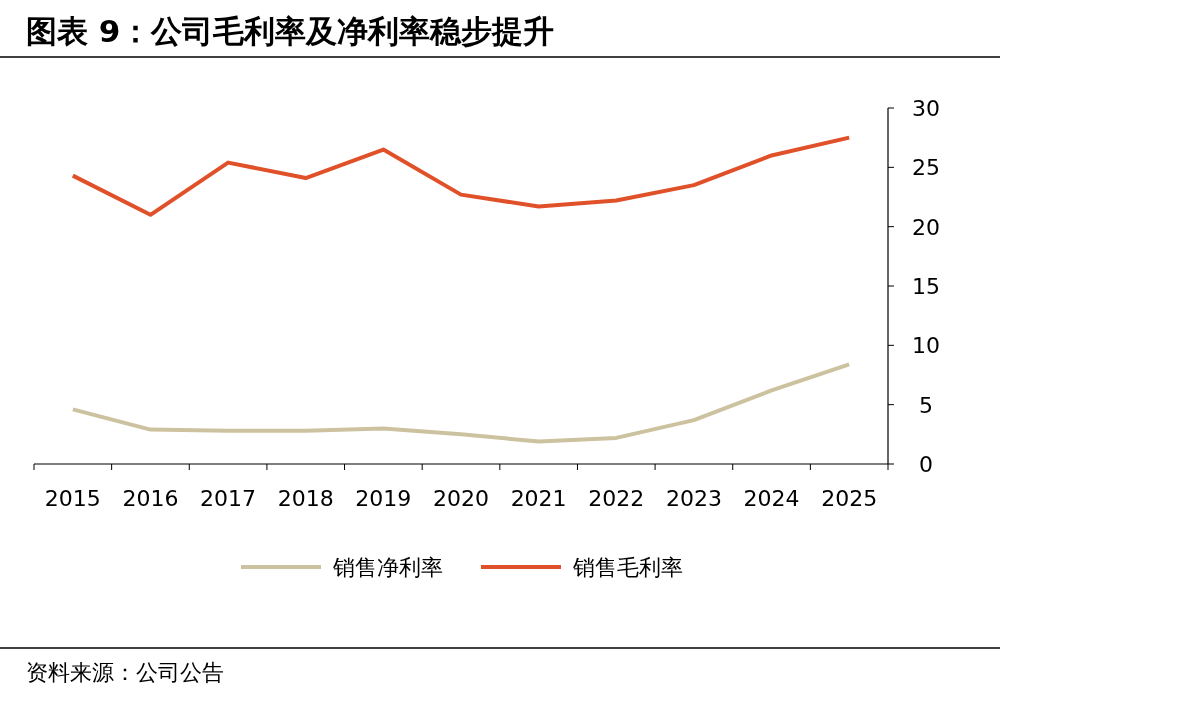 This screenshot has width=1192, height=701. What do you see at coordinates (538, 498) in the screenshot?
I see `x-tick-label: 2021` at bounding box center [538, 498].